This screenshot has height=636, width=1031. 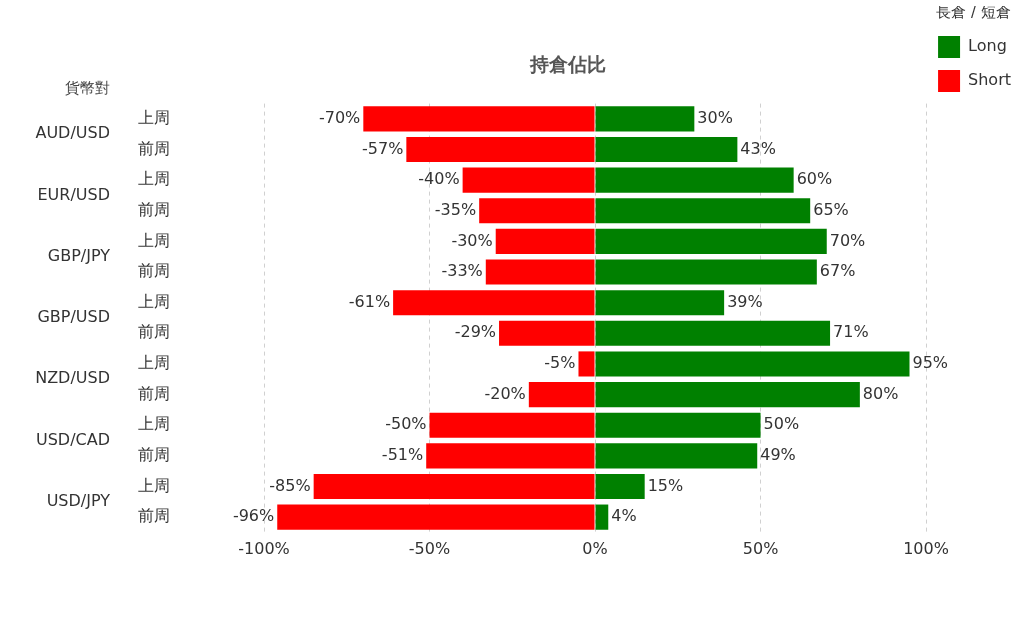 I want to click on data-label: 67%, so click(x=837, y=271).